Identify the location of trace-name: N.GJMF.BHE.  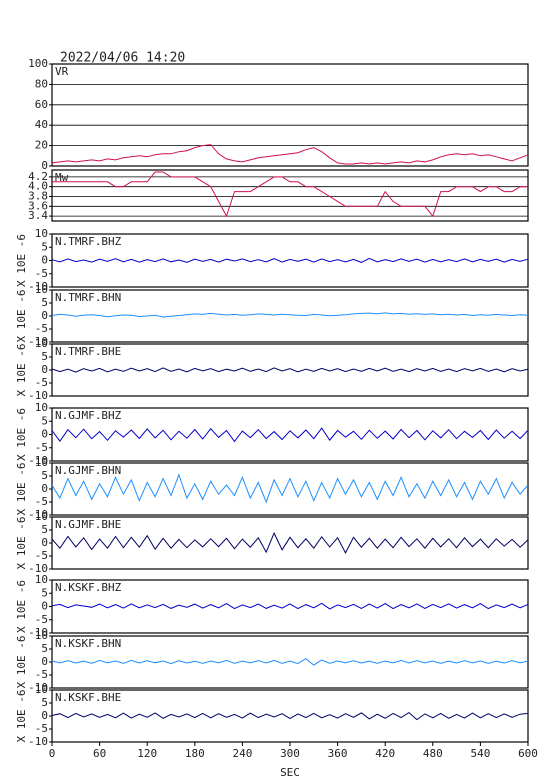
(88, 524).